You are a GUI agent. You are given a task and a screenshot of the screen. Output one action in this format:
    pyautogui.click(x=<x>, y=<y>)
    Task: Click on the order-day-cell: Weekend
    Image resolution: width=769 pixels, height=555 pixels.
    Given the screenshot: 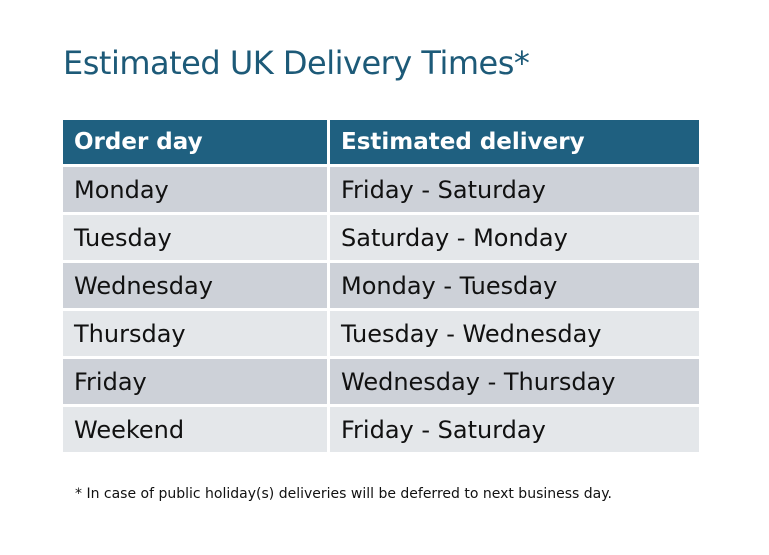 What is the action you would take?
    pyautogui.click(x=195, y=429)
    